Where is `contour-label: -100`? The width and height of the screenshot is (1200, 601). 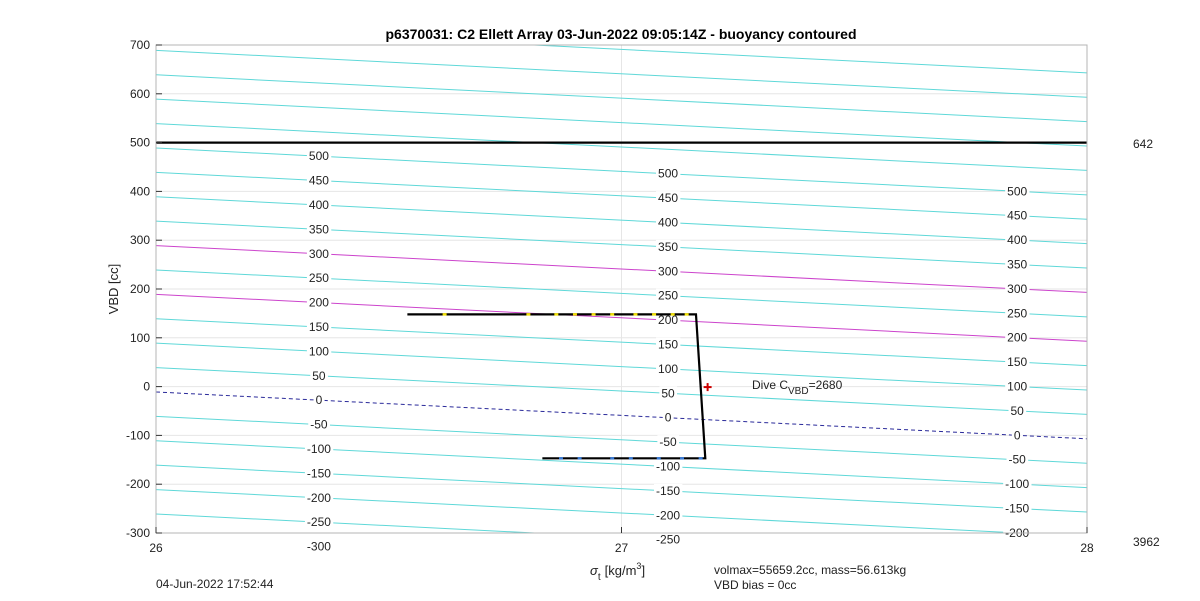 contour-label: -100 is located at coordinates (668, 467).